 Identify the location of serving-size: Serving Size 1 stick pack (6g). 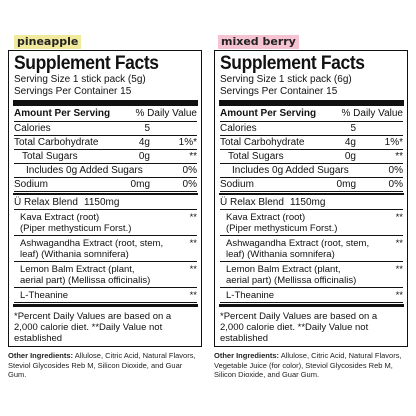
(286, 79).